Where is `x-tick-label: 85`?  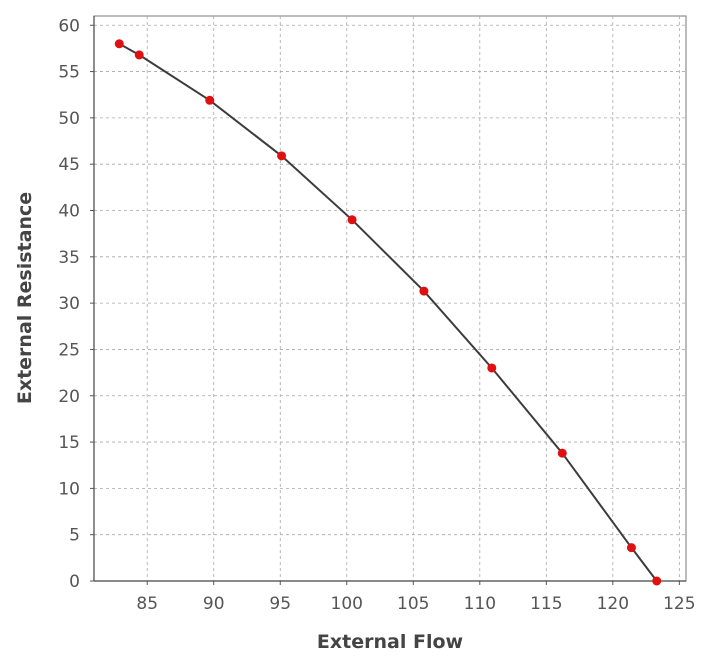
x-tick-label: 85 is located at coordinates (147, 604).